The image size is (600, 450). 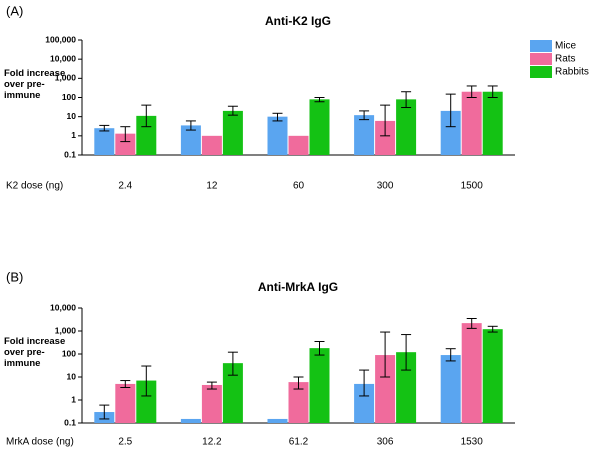 What do you see at coordinates (34, 186) in the screenshot?
I see `x-axis-label: K2 dose (ng)` at bounding box center [34, 186].